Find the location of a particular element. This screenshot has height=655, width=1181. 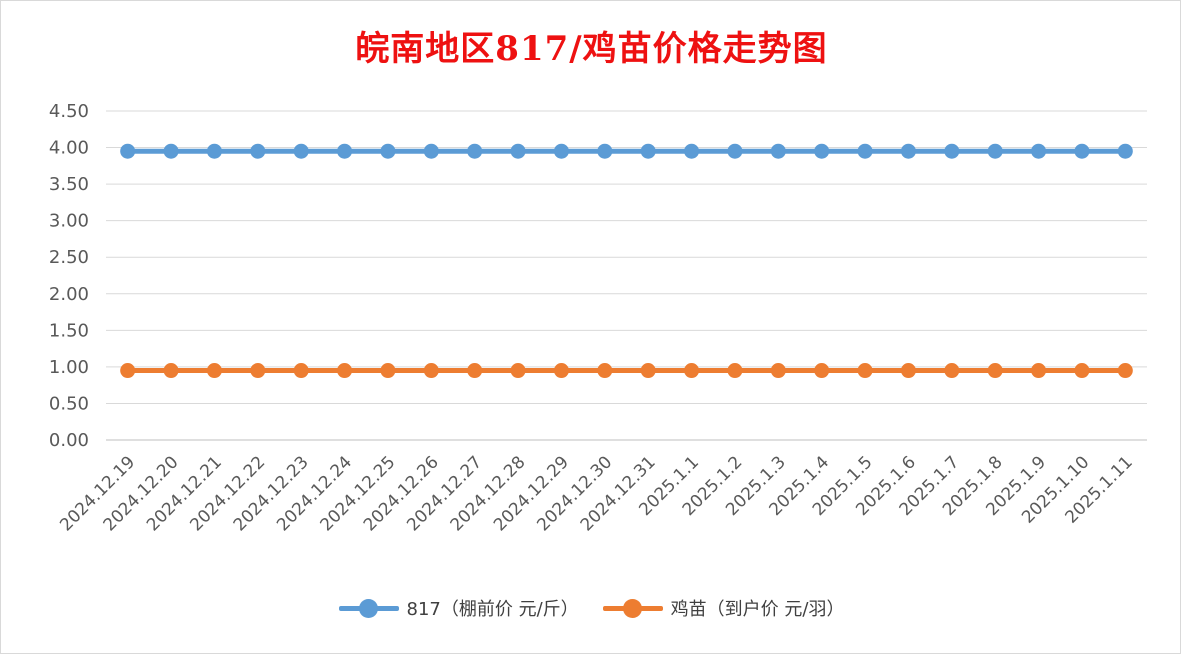

y-tick-label: 1.50 is located at coordinates (69, 330).